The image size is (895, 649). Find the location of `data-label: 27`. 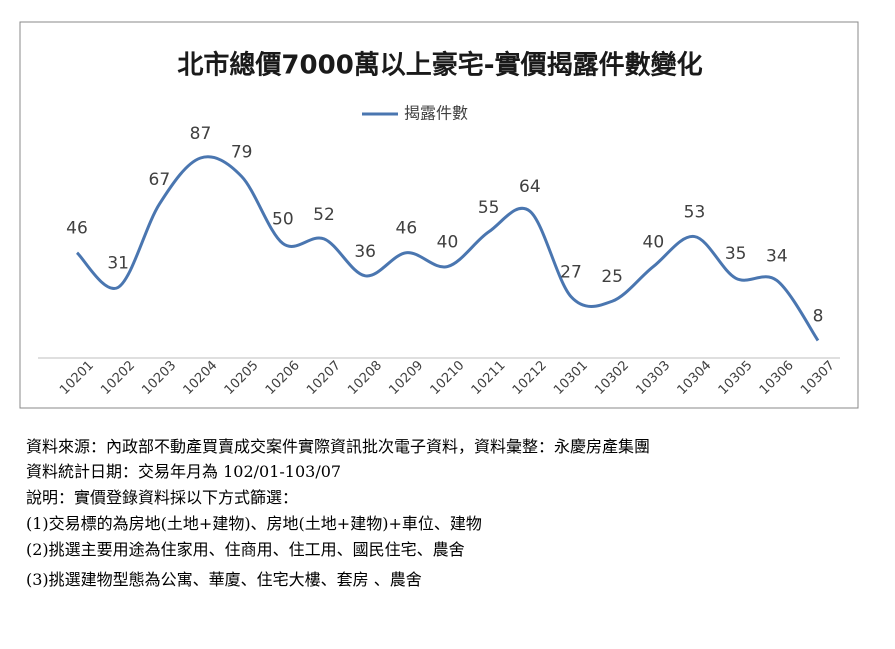

data-label: 27 is located at coordinates (571, 273).